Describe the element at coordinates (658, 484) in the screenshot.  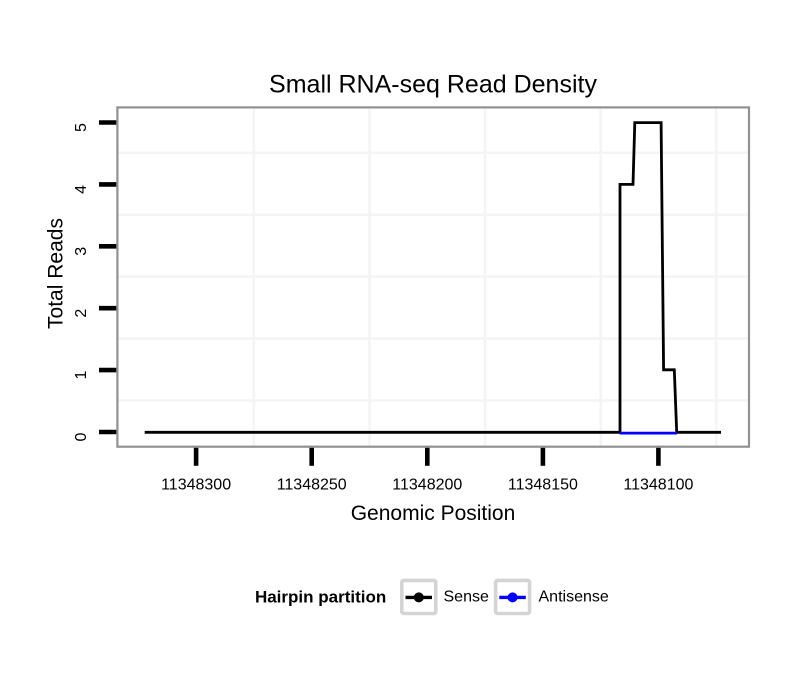
I see `svg-text: 11348100` at that location.